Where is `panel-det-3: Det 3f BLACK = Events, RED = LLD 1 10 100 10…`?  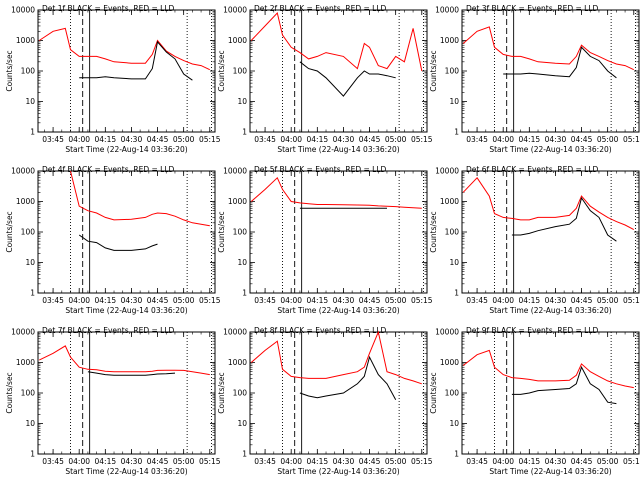
panel-det-3: Det 3f BLACK = Events, RED = LLD 1 10 100 10… is located at coordinates (534, 79).